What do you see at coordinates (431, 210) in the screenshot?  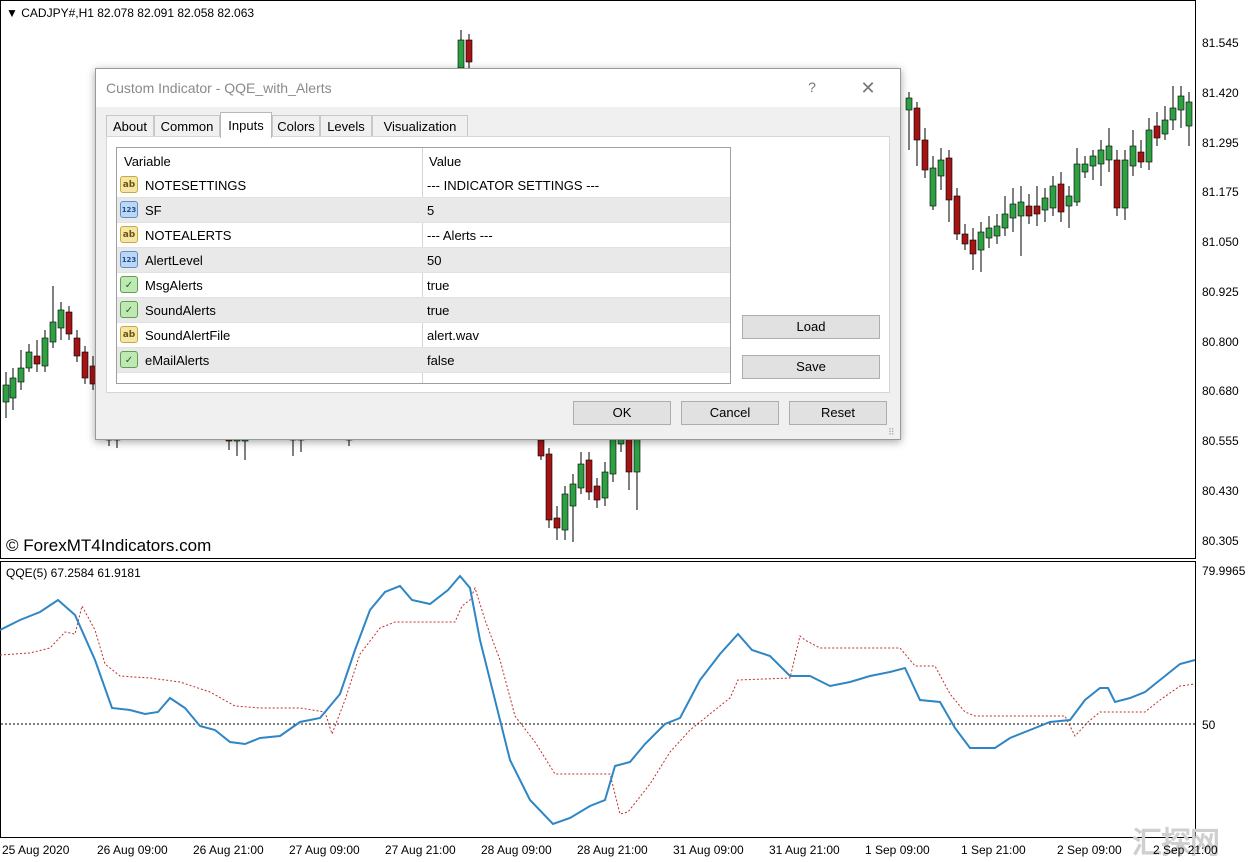 I see `input-value: 5` at bounding box center [431, 210].